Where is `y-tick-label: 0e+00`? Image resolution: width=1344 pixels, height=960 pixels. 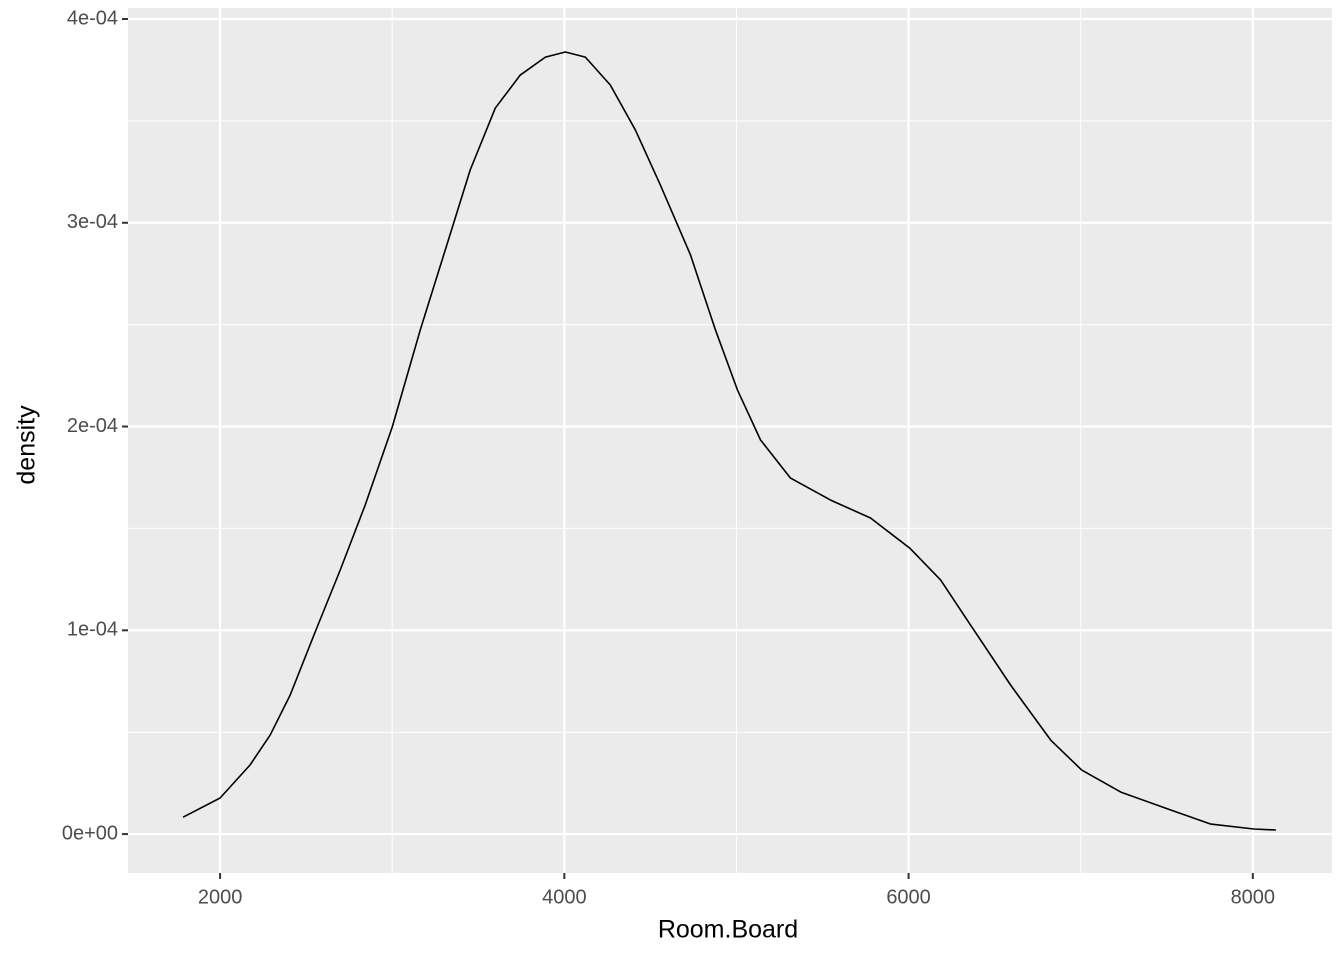
y-tick-label: 0e+00 is located at coordinates (90, 833).